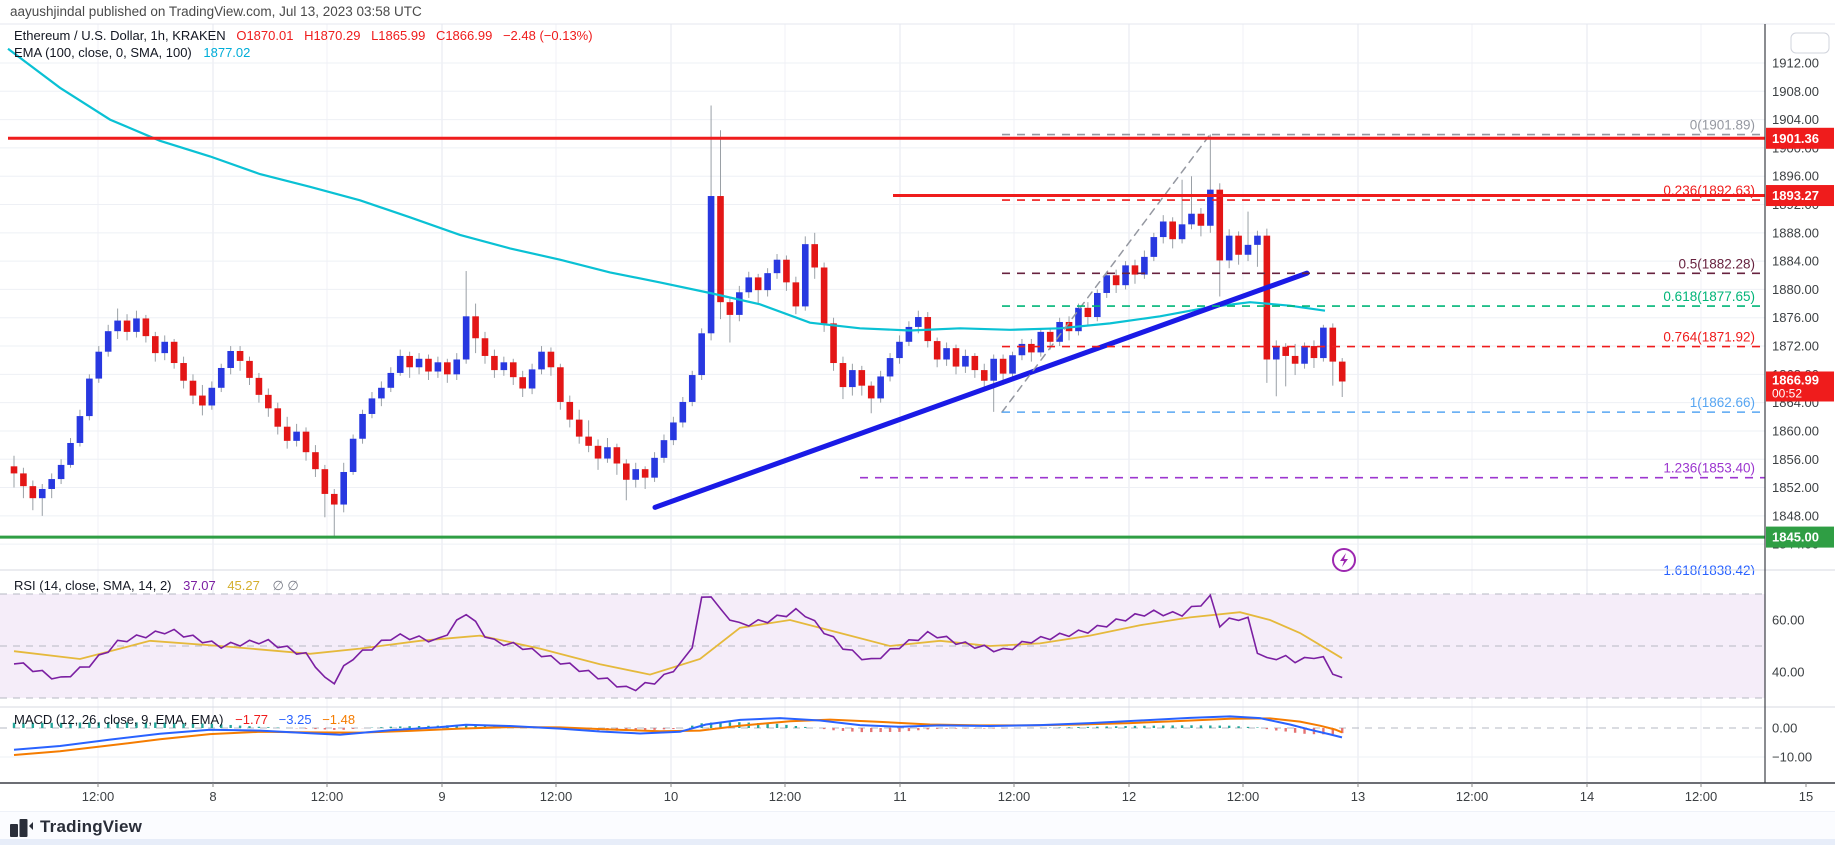 The height and width of the screenshot is (845, 1835). I want to click on symbol-title: Ethereum / U.S. Dollar, 1h, KRAKEN, so click(120, 35).